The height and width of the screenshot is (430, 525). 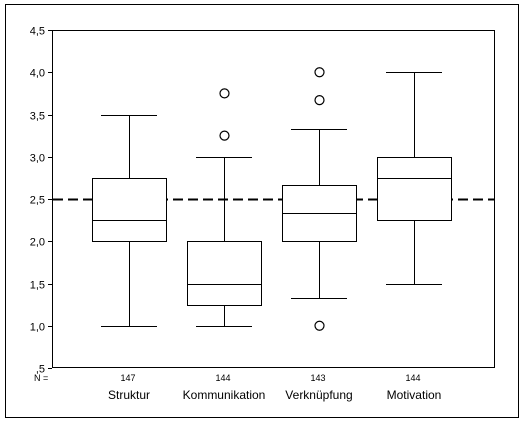 What do you see at coordinates (129, 395) in the screenshot?
I see `category-label: Struktur` at bounding box center [129, 395].